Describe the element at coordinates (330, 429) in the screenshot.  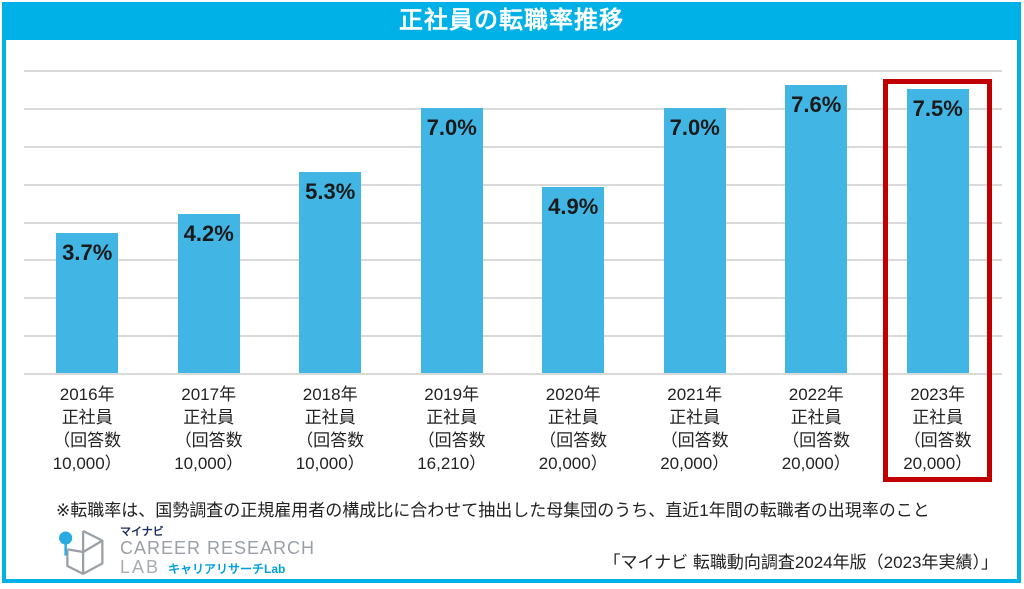
I see `x-axis-label: 2018年 正社員 （回答数 10,000）` at that location.